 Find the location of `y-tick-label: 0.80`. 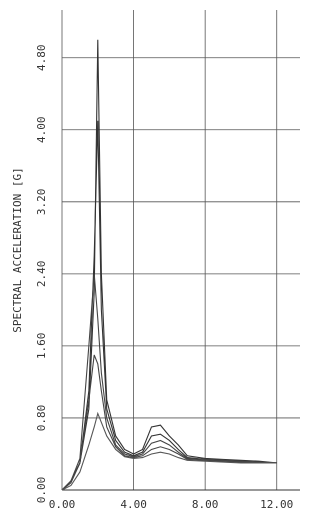

y-tick-label: 0.80 is located at coordinates (41, 418).